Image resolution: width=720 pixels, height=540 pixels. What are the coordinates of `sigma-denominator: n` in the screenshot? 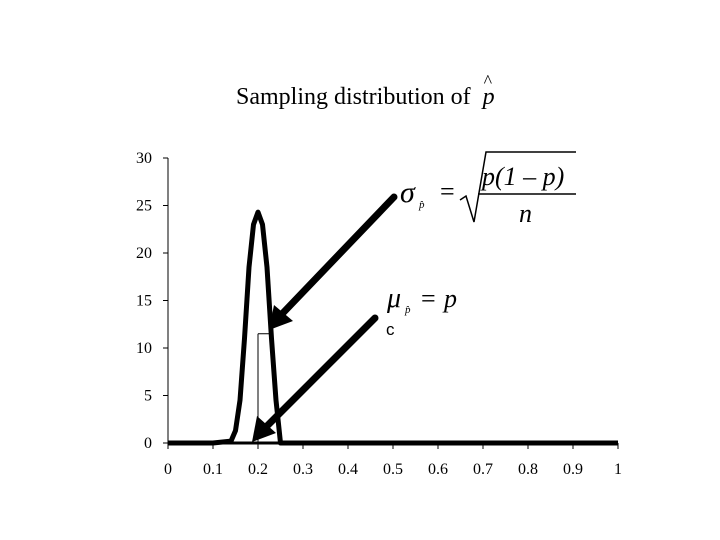 It's located at (525, 213).